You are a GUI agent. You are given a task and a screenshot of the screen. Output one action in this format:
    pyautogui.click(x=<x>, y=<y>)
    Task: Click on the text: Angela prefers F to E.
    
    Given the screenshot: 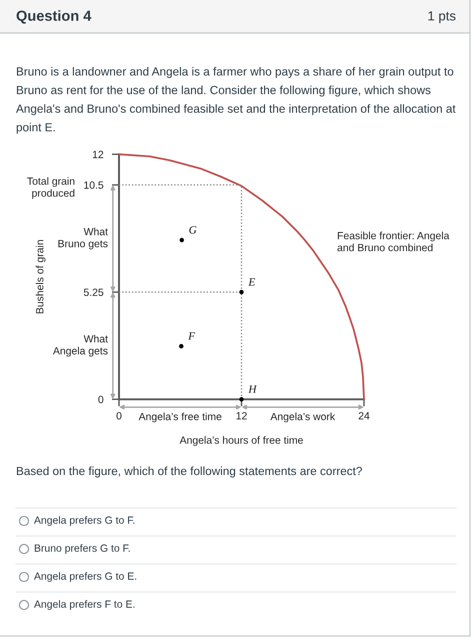 What is the action you would take?
    pyautogui.click(x=84, y=605)
    